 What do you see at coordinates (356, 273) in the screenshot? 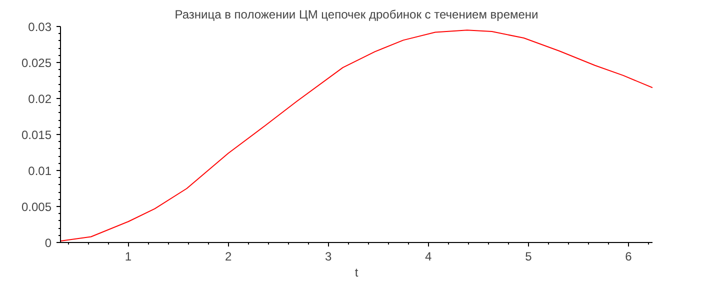
I see `x-axis-title: t` at bounding box center [356, 273].